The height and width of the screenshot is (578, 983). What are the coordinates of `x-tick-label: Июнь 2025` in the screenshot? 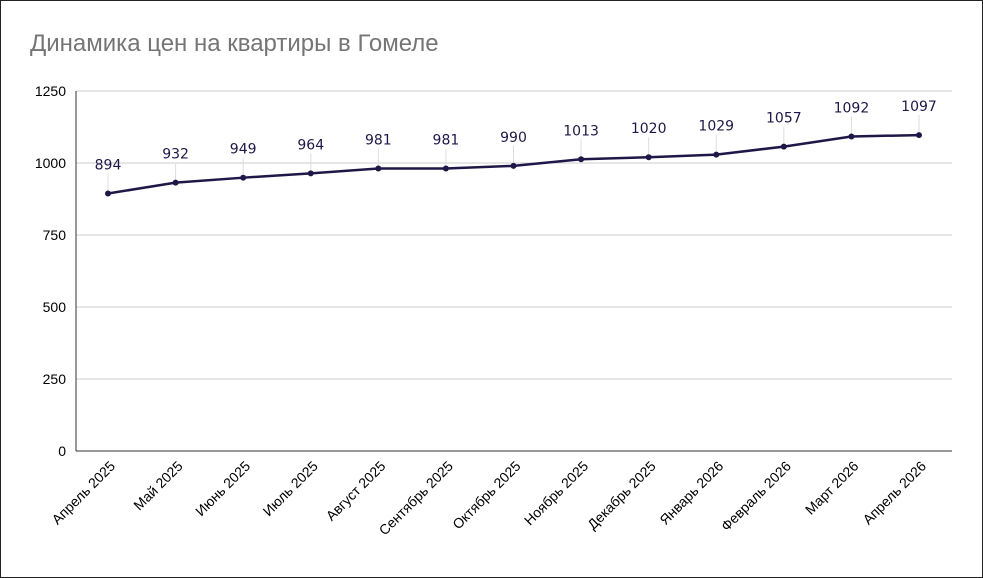 It's located at (222, 488).